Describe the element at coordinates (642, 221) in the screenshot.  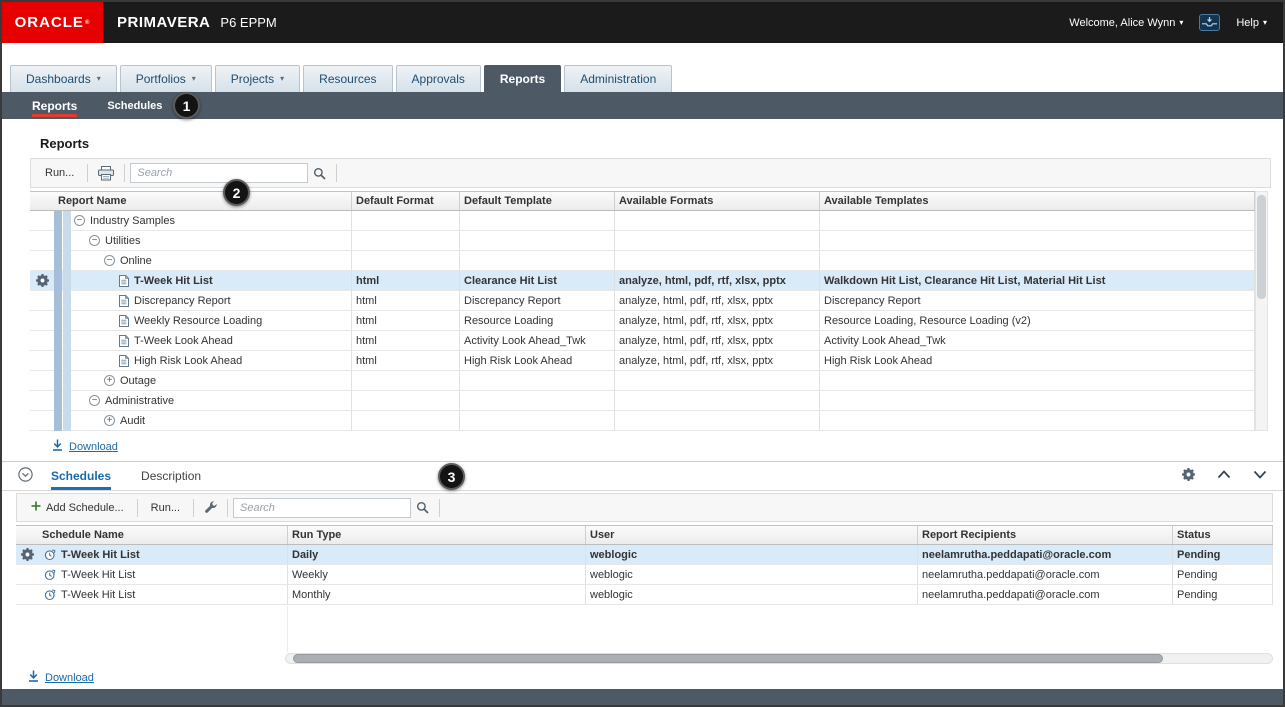
I see `tree-group-row: − Industry Samples` at that location.